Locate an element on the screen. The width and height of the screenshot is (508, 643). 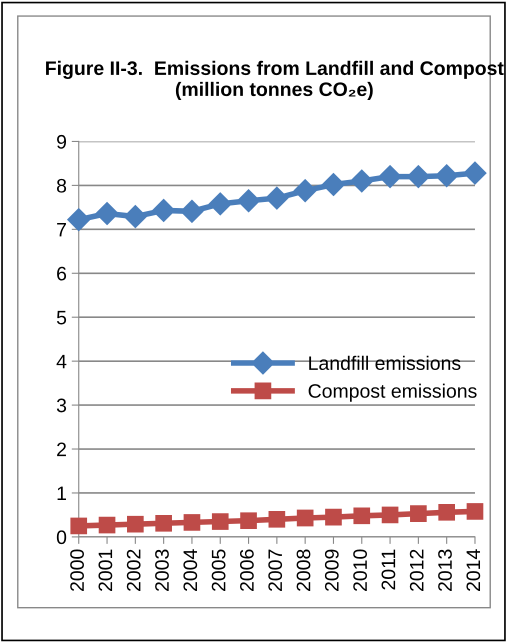
x-tick-label: 2012 is located at coordinates (417, 570).